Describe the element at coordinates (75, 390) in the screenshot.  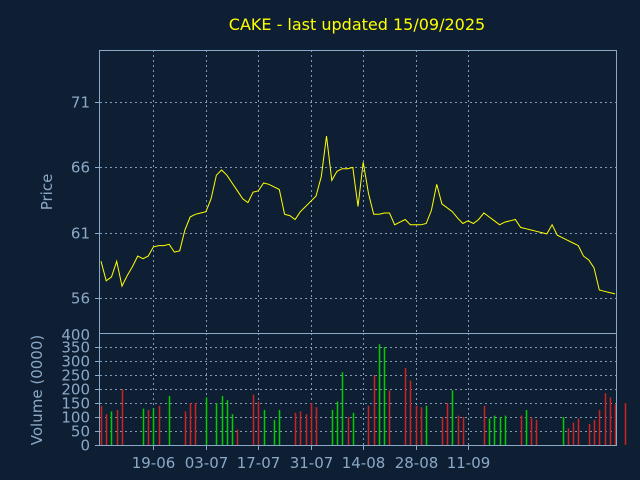
I see `volume-tick-label: 200` at that location.